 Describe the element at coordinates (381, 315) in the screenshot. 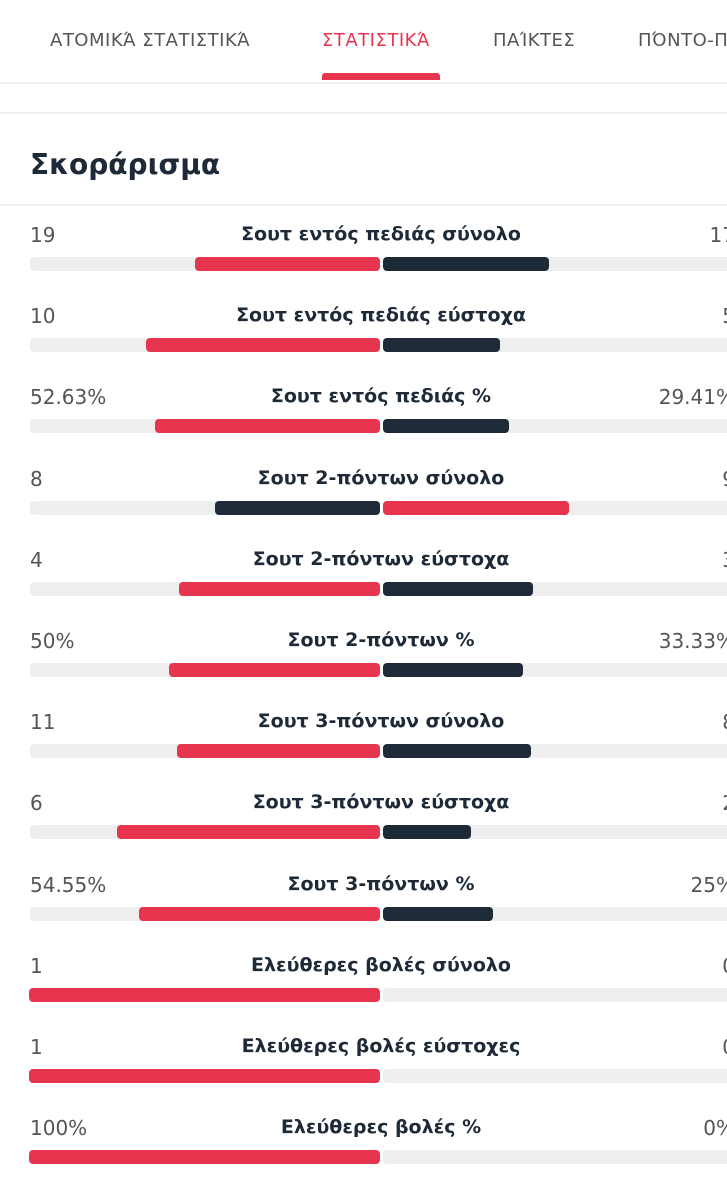

I see `stat-label: Σουτ εντός πεδιάς εύστοχα` at that location.